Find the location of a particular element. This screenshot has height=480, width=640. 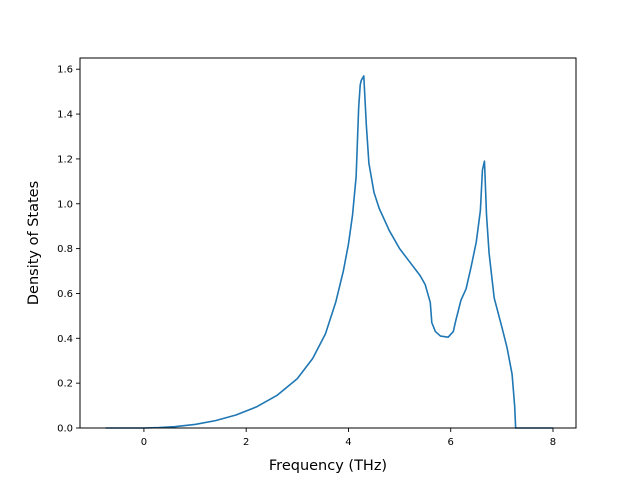

x-tick-label: 2 is located at coordinates (246, 442).